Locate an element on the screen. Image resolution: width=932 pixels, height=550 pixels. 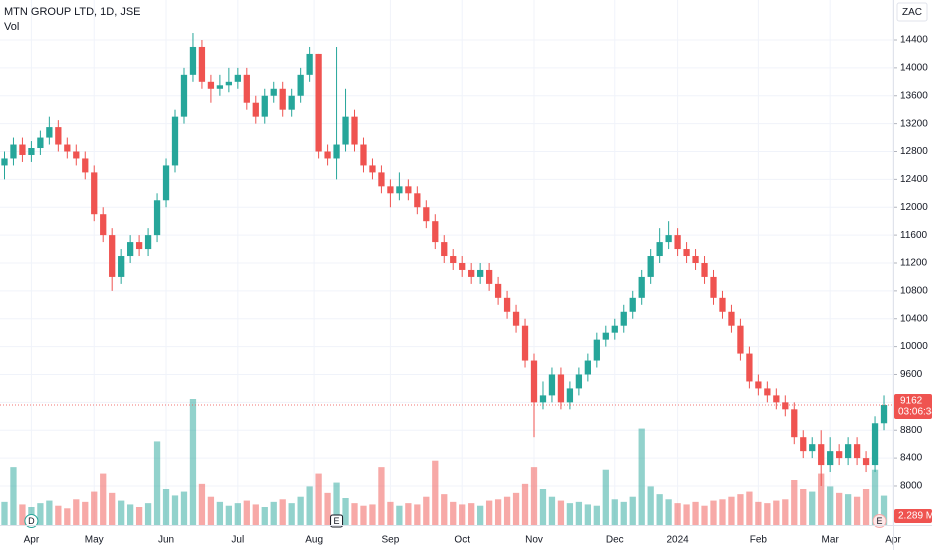
y-tick-label: 13600 is located at coordinates (914, 95).